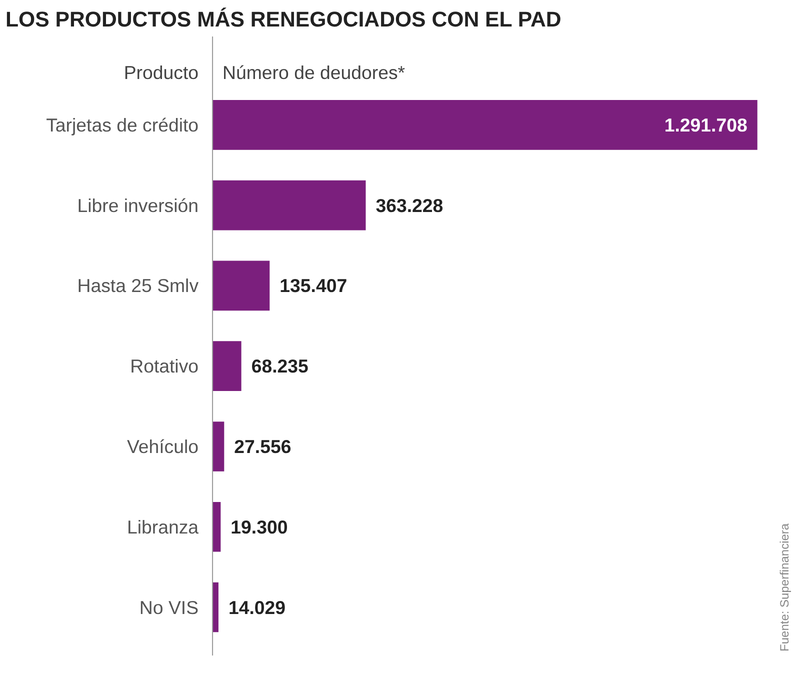  Describe the element at coordinates (259, 527) in the screenshot. I see `data-label: 19.300` at that location.